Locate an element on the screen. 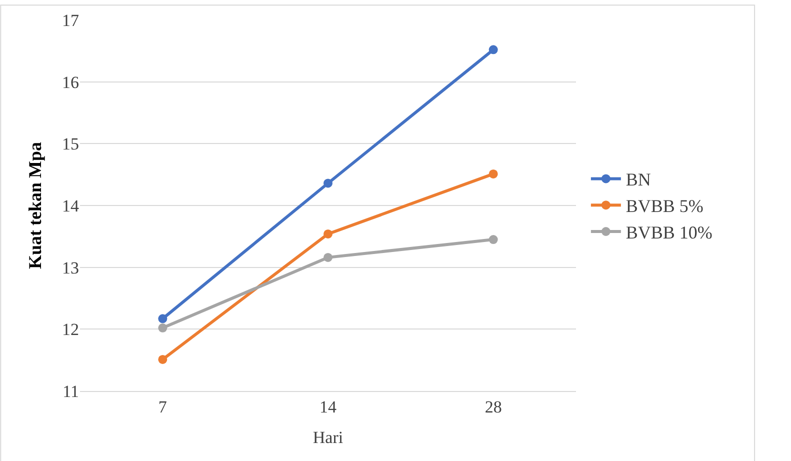  y-axis-title: Kuat tekan Mpa is located at coordinates (35, 206).